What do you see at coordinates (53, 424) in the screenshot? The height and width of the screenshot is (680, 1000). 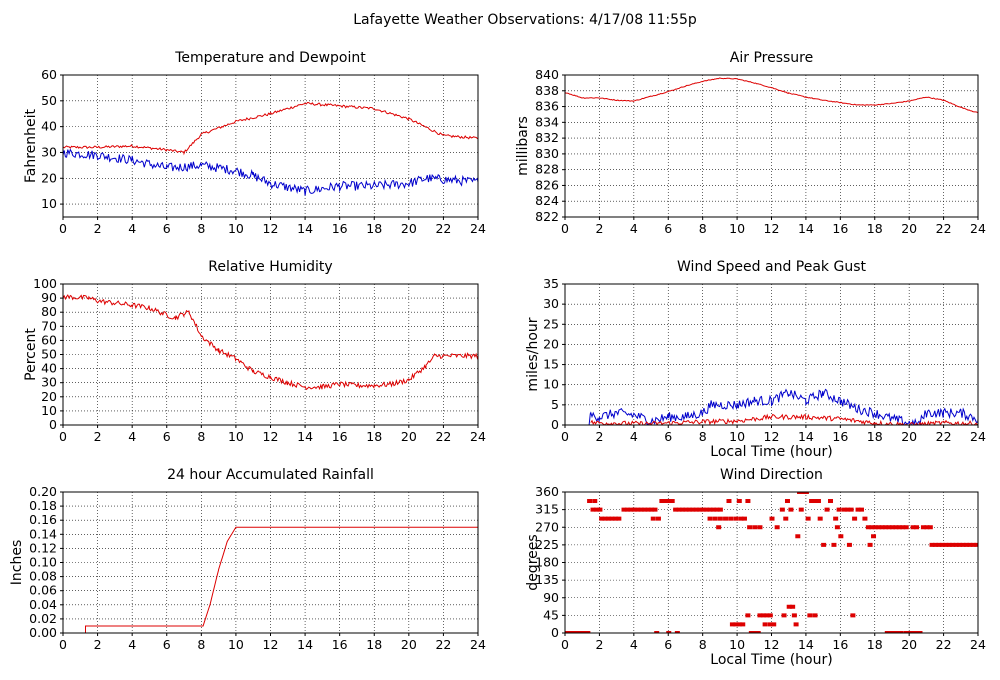 I see `humidity-ytick-label: 0` at bounding box center [53, 424].